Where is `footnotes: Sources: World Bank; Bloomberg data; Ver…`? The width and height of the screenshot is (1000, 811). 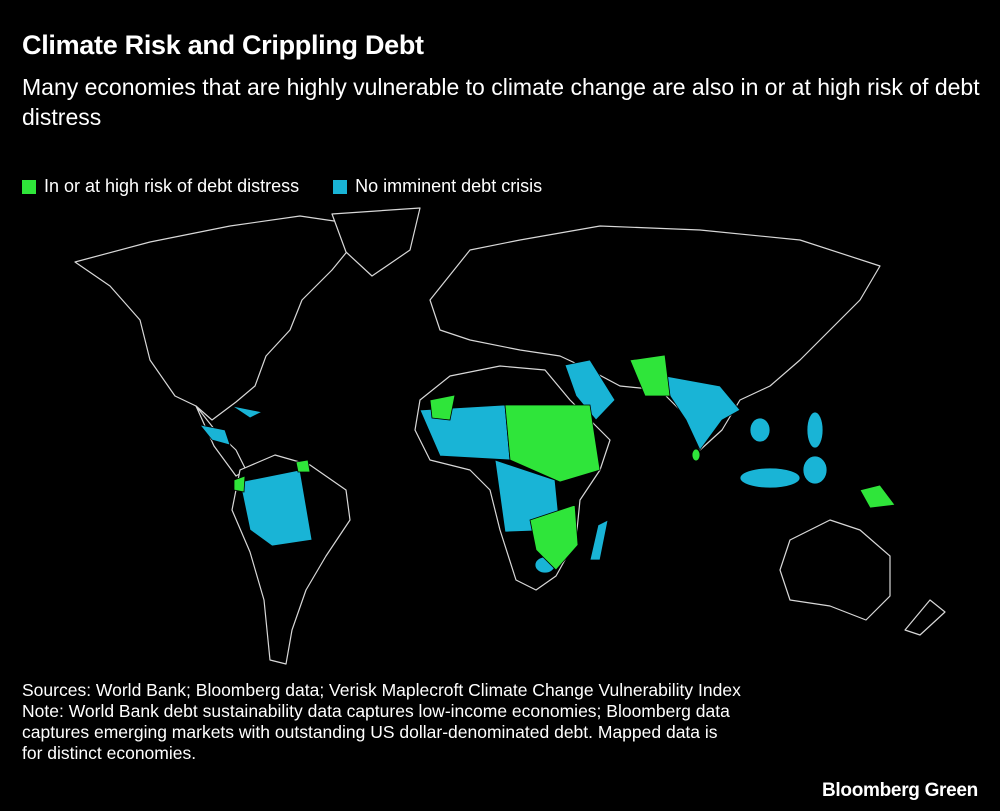 footnotes: Sources: World Bank; Bloomberg data; Ver… is located at coordinates (382, 722).